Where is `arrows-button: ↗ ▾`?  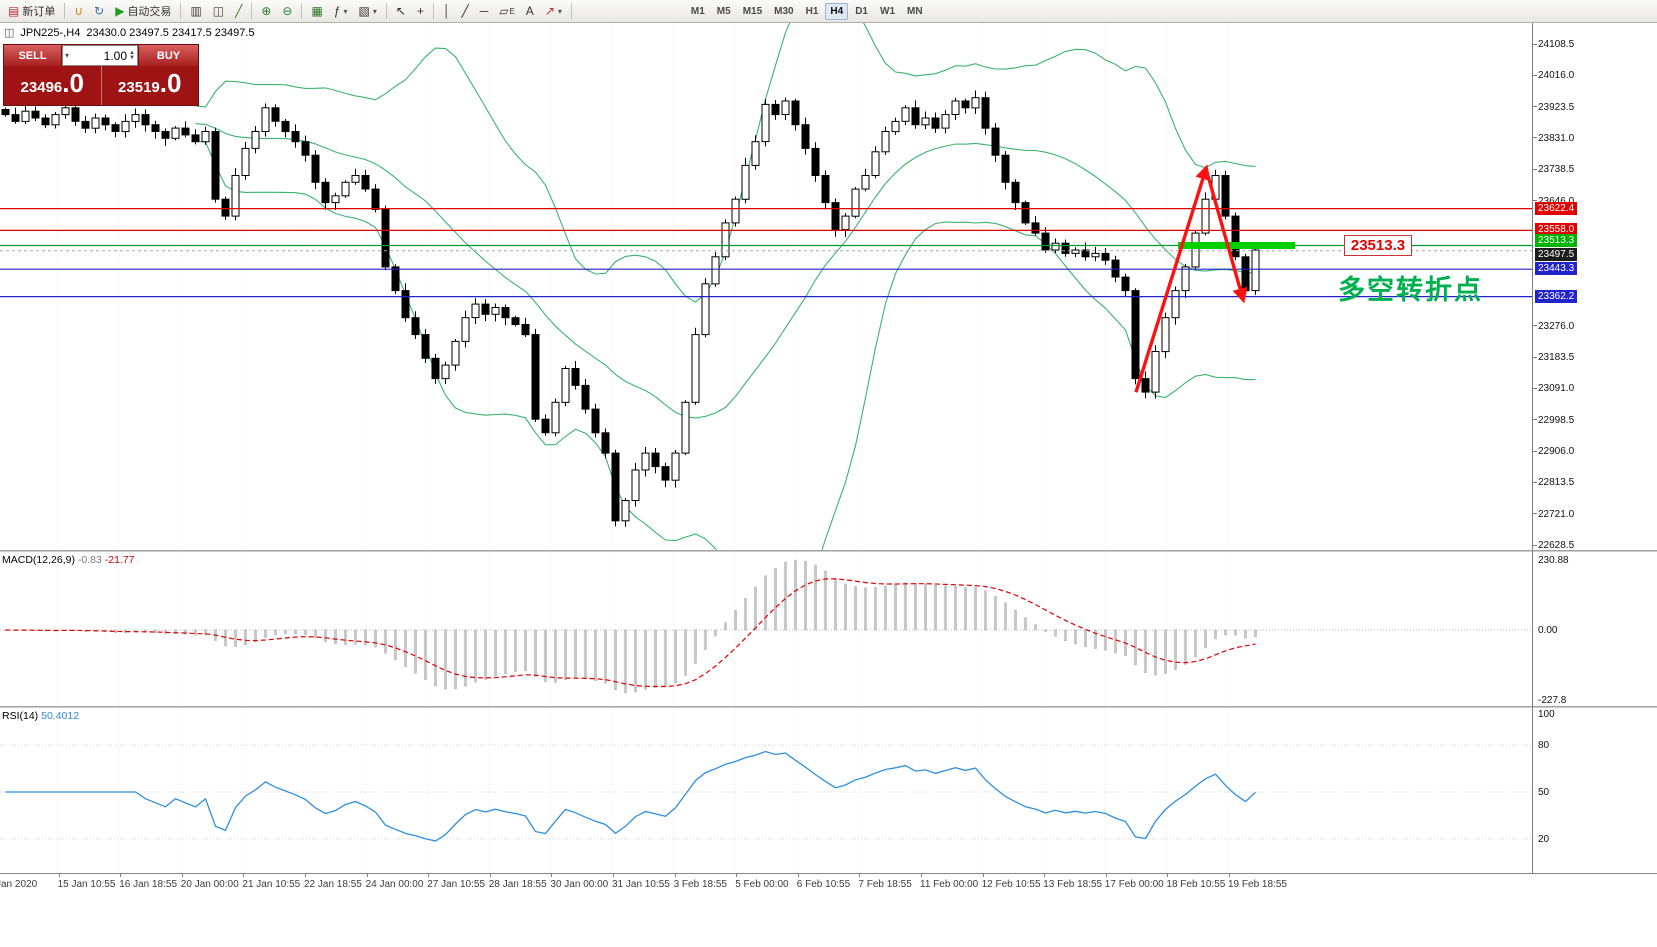 arrows-button: ↗ ▾ is located at coordinates (553, 11).